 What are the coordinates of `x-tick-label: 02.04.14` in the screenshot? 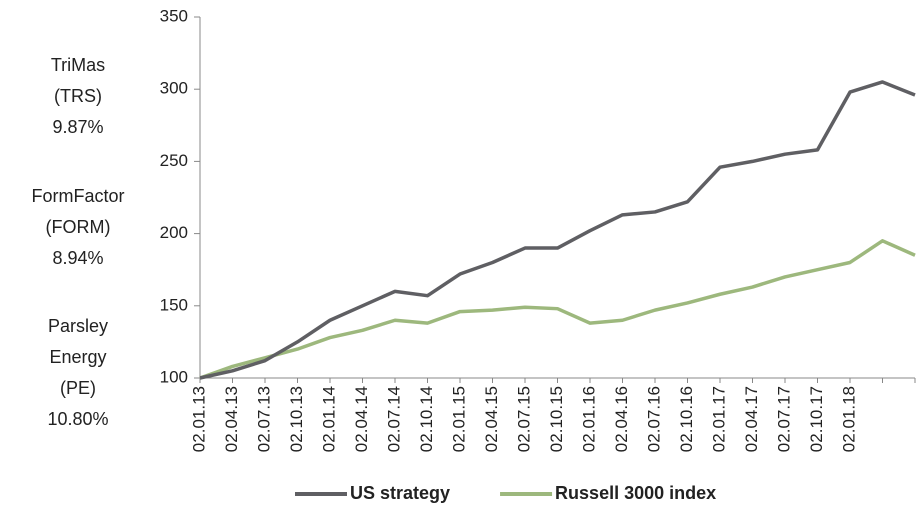 It's located at (361, 419).